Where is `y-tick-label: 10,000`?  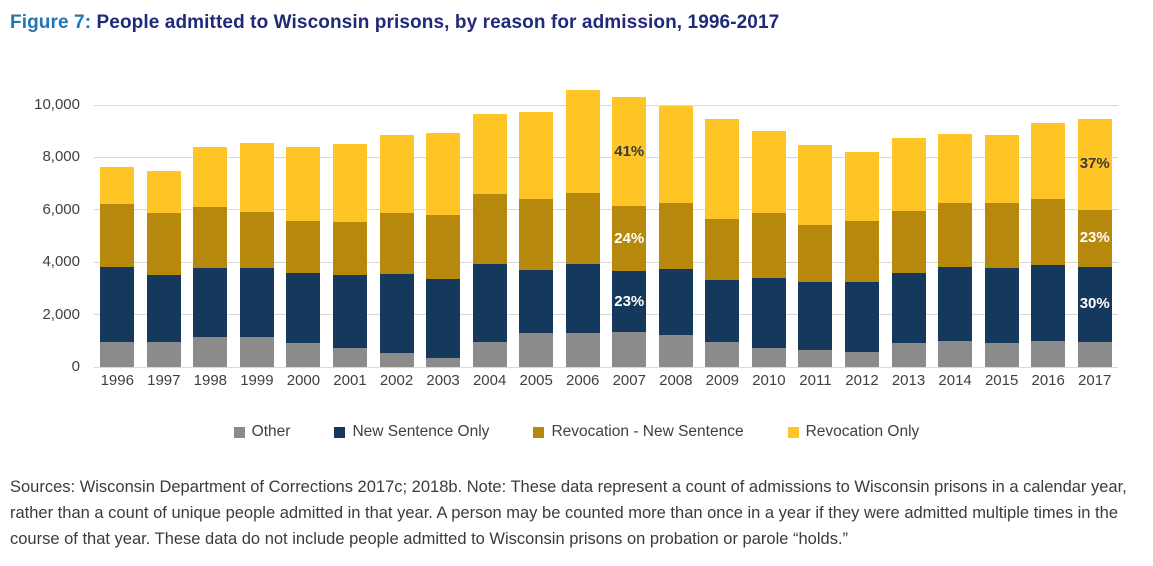 y-tick-label: 10,000 is located at coordinates (57, 104).